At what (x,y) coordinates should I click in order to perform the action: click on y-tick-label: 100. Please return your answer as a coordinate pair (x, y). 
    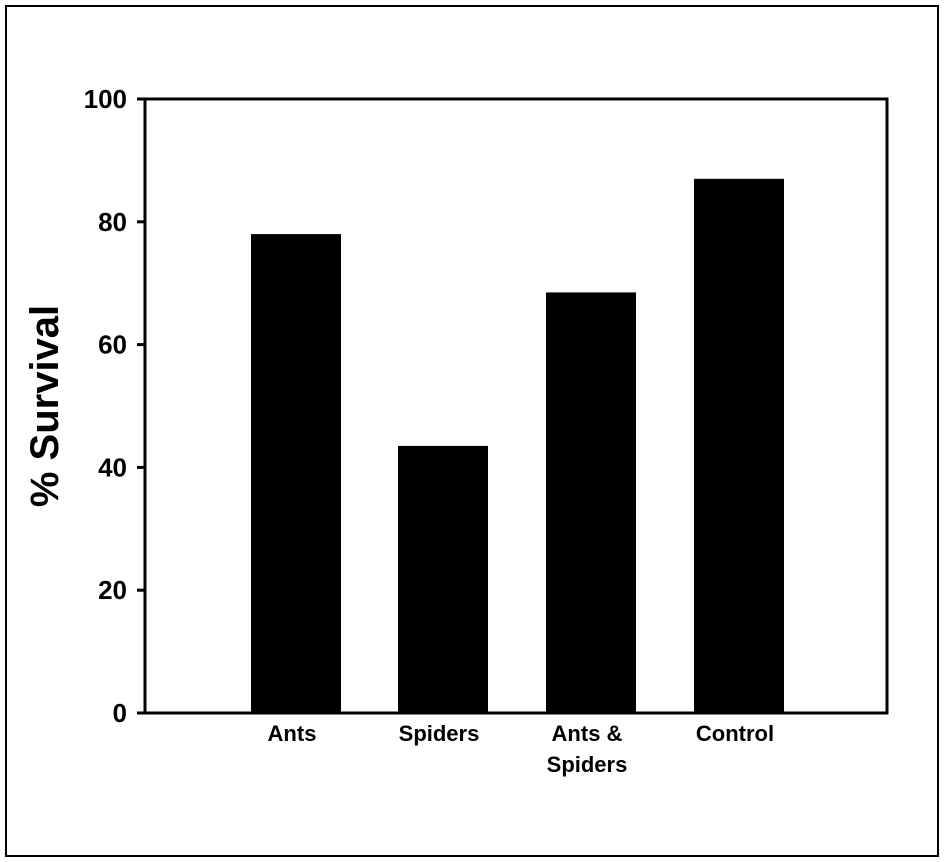
    Looking at the image, I should click on (105, 99).